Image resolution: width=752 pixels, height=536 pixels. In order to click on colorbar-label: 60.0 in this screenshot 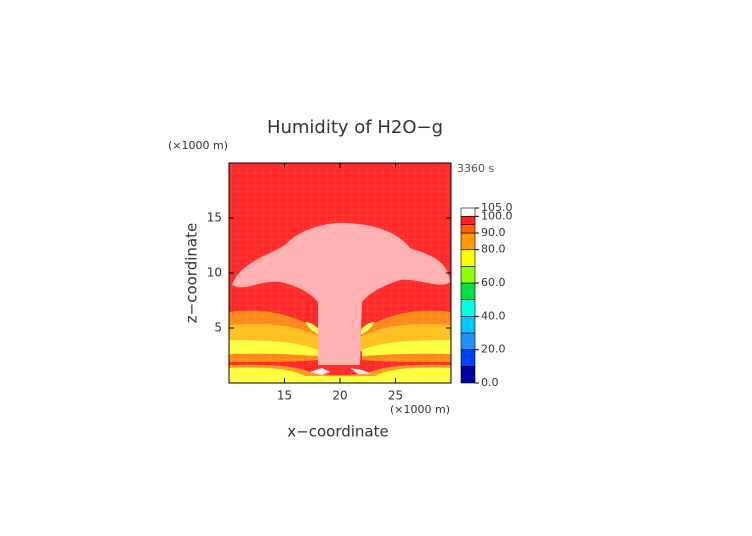, I will do `click(493, 282)`.